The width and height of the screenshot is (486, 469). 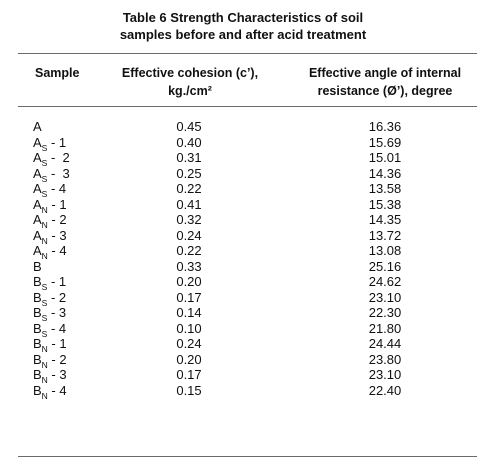 What do you see at coordinates (385, 188) in the screenshot?
I see `angle-cell: 13.58` at bounding box center [385, 188].